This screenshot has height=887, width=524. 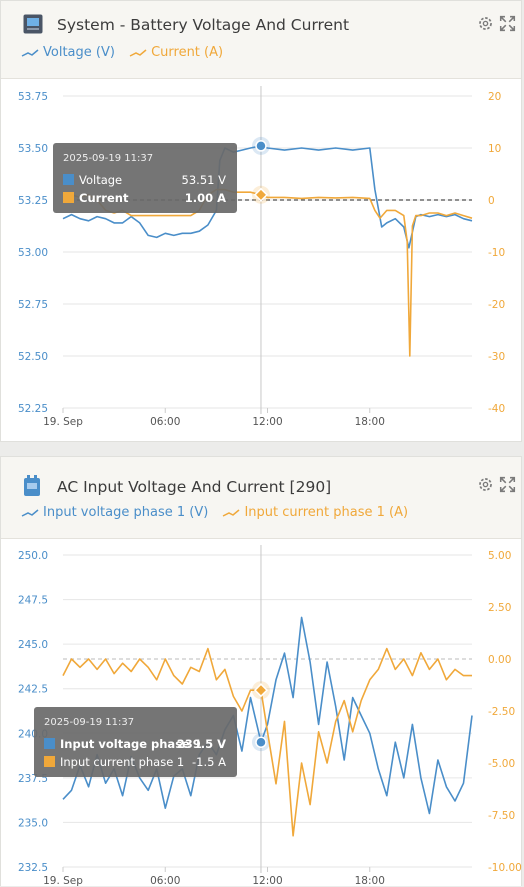 What do you see at coordinates (201, 744) in the screenshot?
I see `tooltip-value-voltage: 239.5 V` at bounding box center [201, 744].